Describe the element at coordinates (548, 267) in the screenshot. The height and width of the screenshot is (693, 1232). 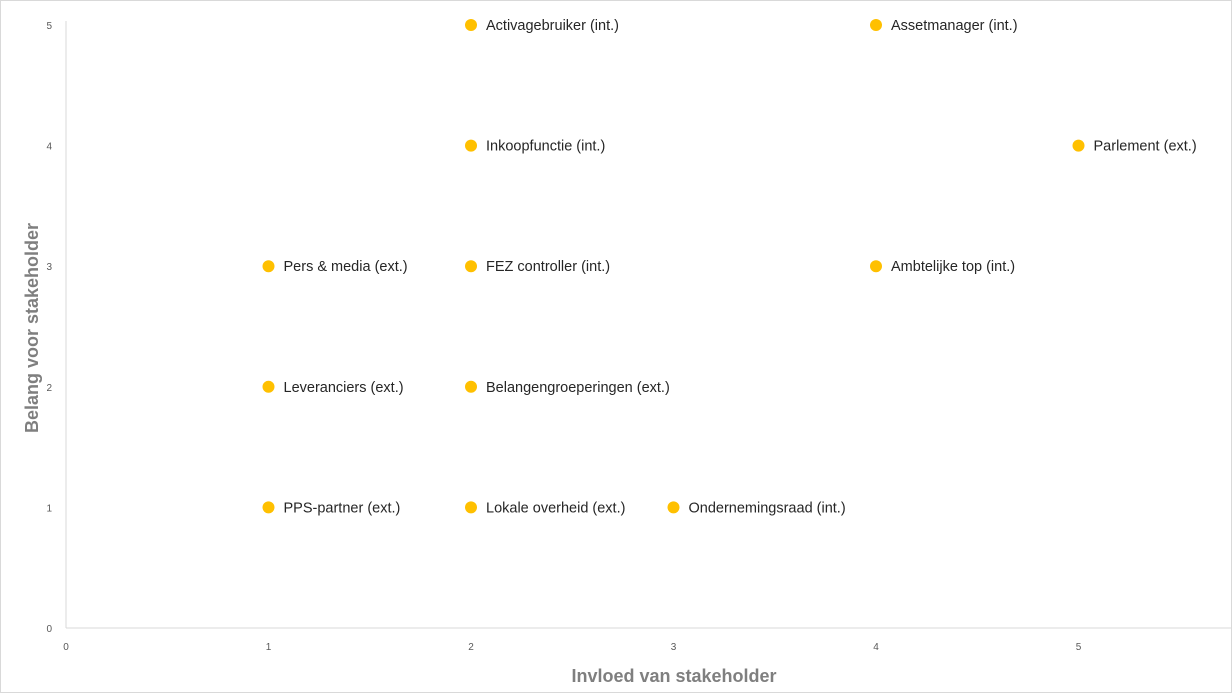
I see `data-label: FEZ controller (int.)` at that location.